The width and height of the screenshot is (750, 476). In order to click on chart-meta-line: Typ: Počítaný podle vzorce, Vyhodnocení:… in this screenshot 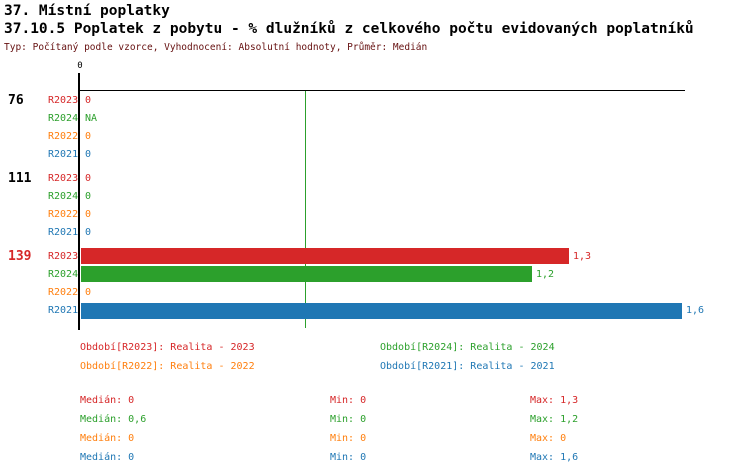, I will do `click(216, 47)`.